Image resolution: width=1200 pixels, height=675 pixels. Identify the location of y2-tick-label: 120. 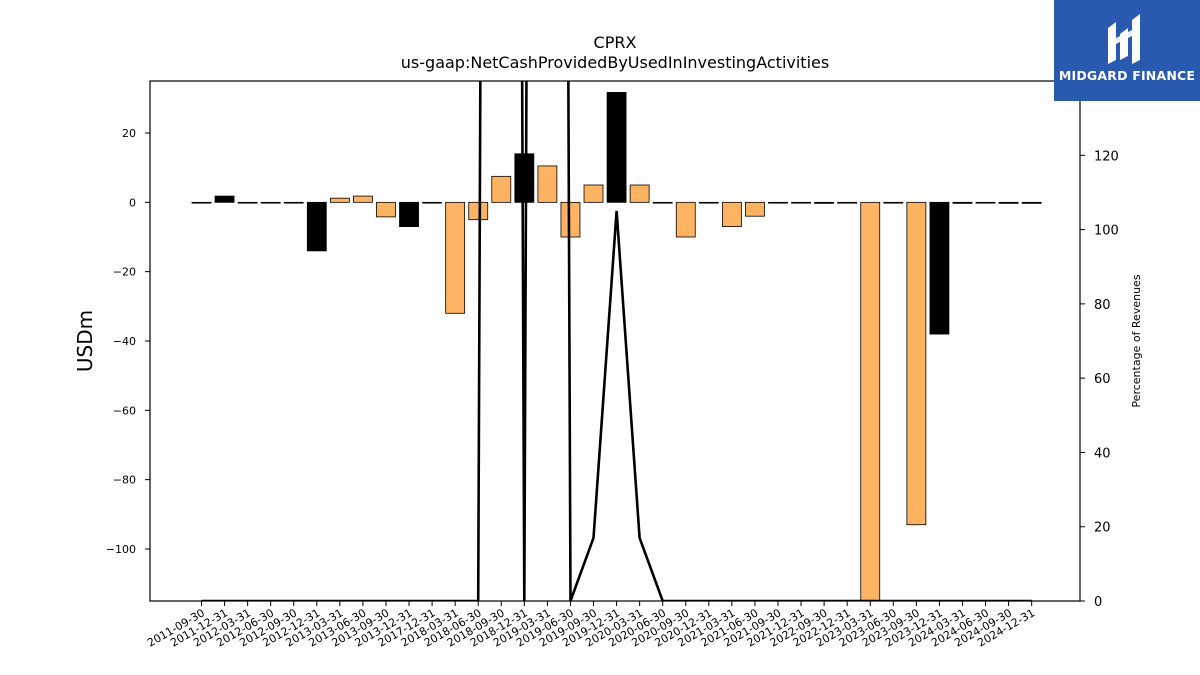
(1106, 156).